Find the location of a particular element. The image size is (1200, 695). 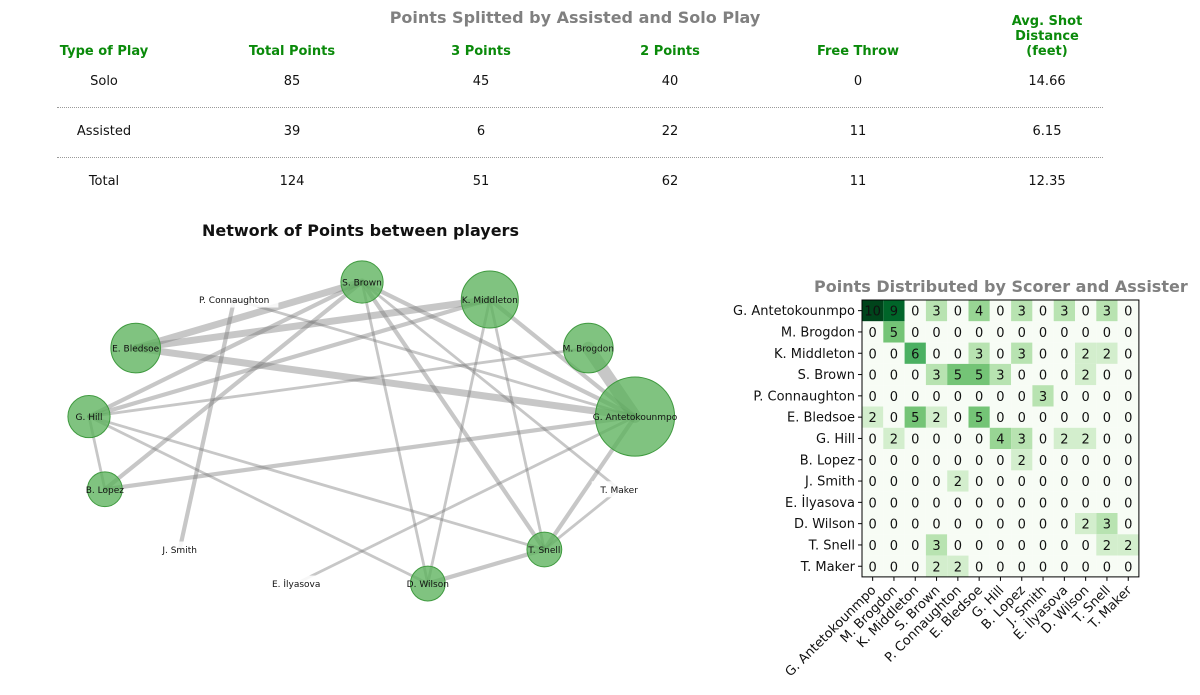

y-tick-label: E. İlyasova is located at coordinates (820, 503).